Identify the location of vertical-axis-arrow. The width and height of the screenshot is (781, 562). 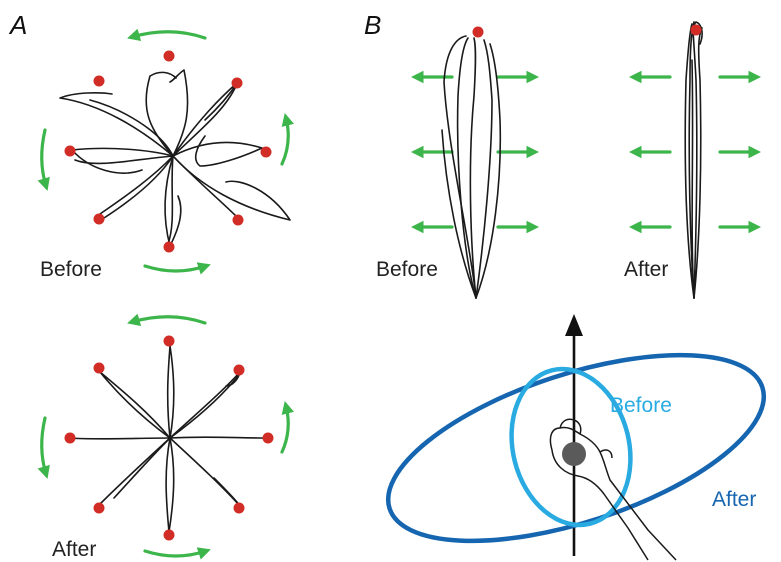
(574, 435).